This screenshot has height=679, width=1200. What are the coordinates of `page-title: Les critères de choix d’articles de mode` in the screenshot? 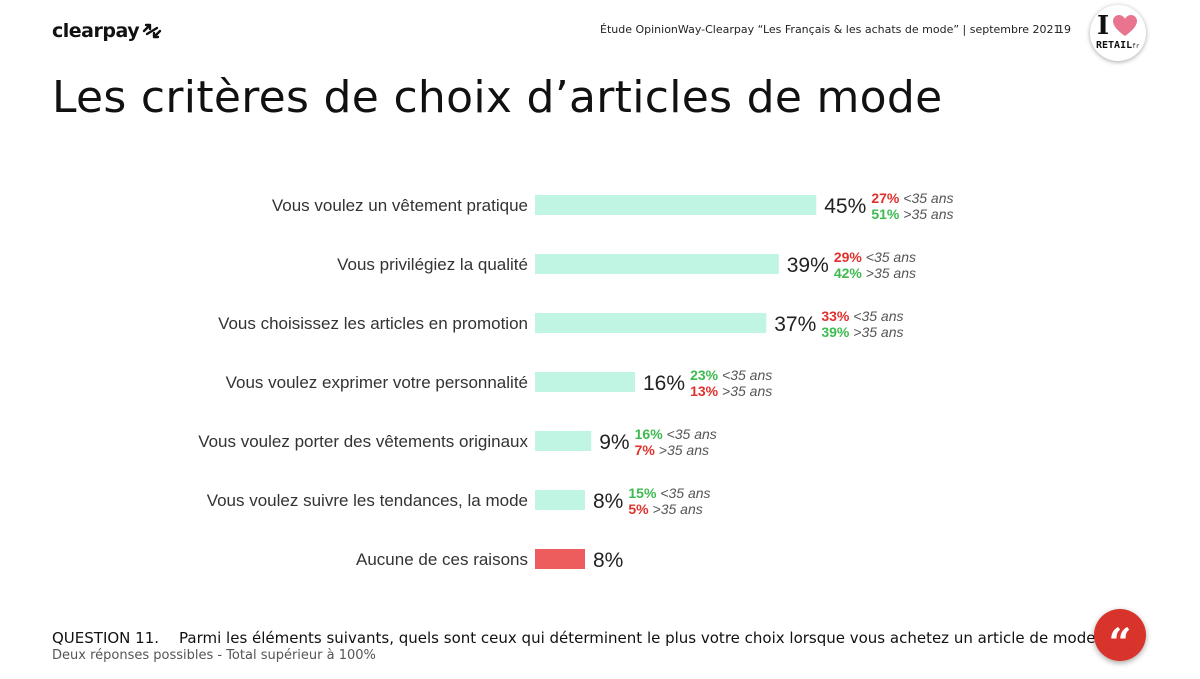 It's located at (497, 97).